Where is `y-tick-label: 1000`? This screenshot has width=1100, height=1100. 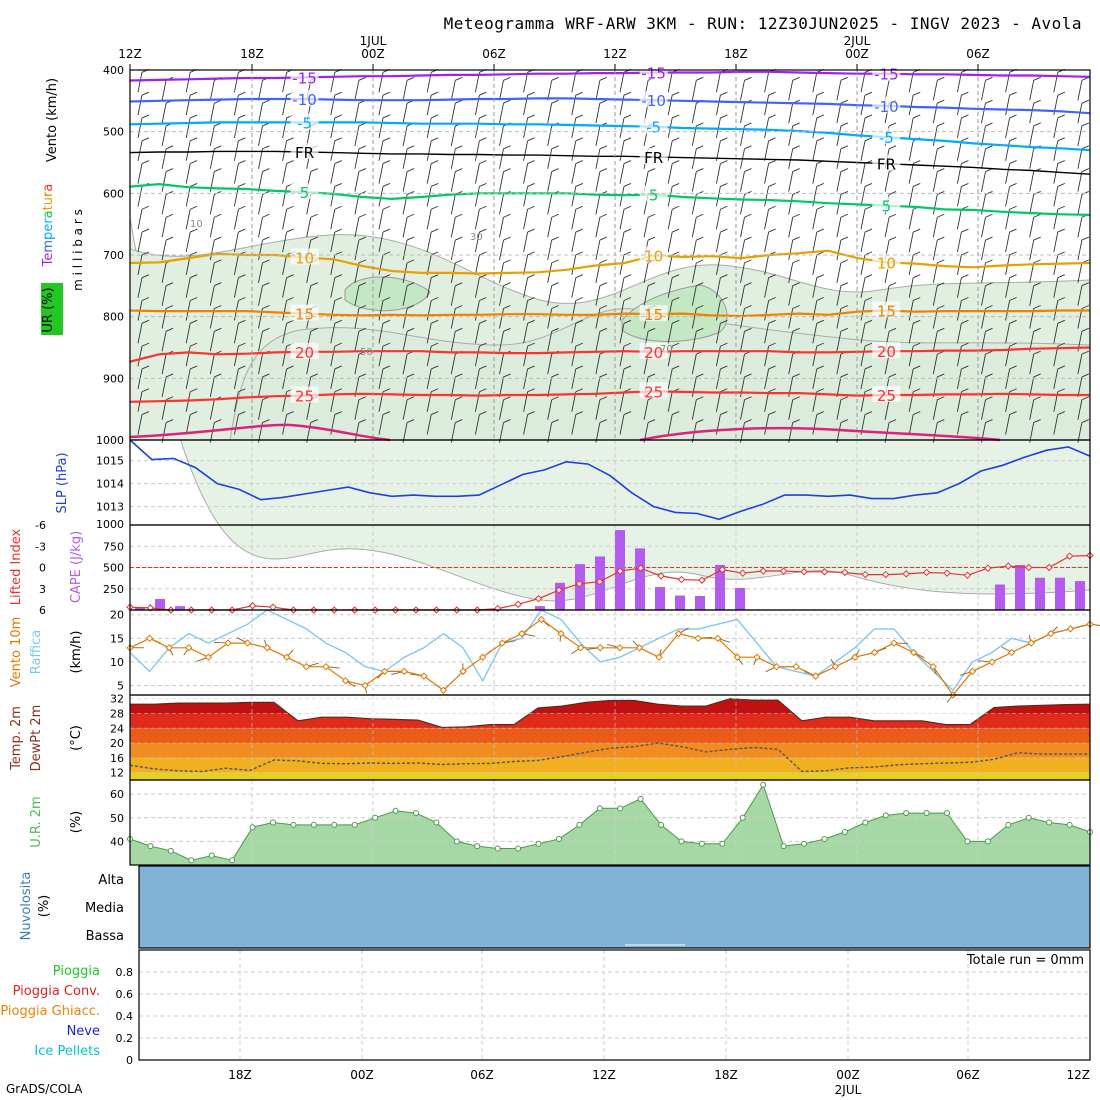 y-tick-label: 1000 is located at coordinates (110, 524).